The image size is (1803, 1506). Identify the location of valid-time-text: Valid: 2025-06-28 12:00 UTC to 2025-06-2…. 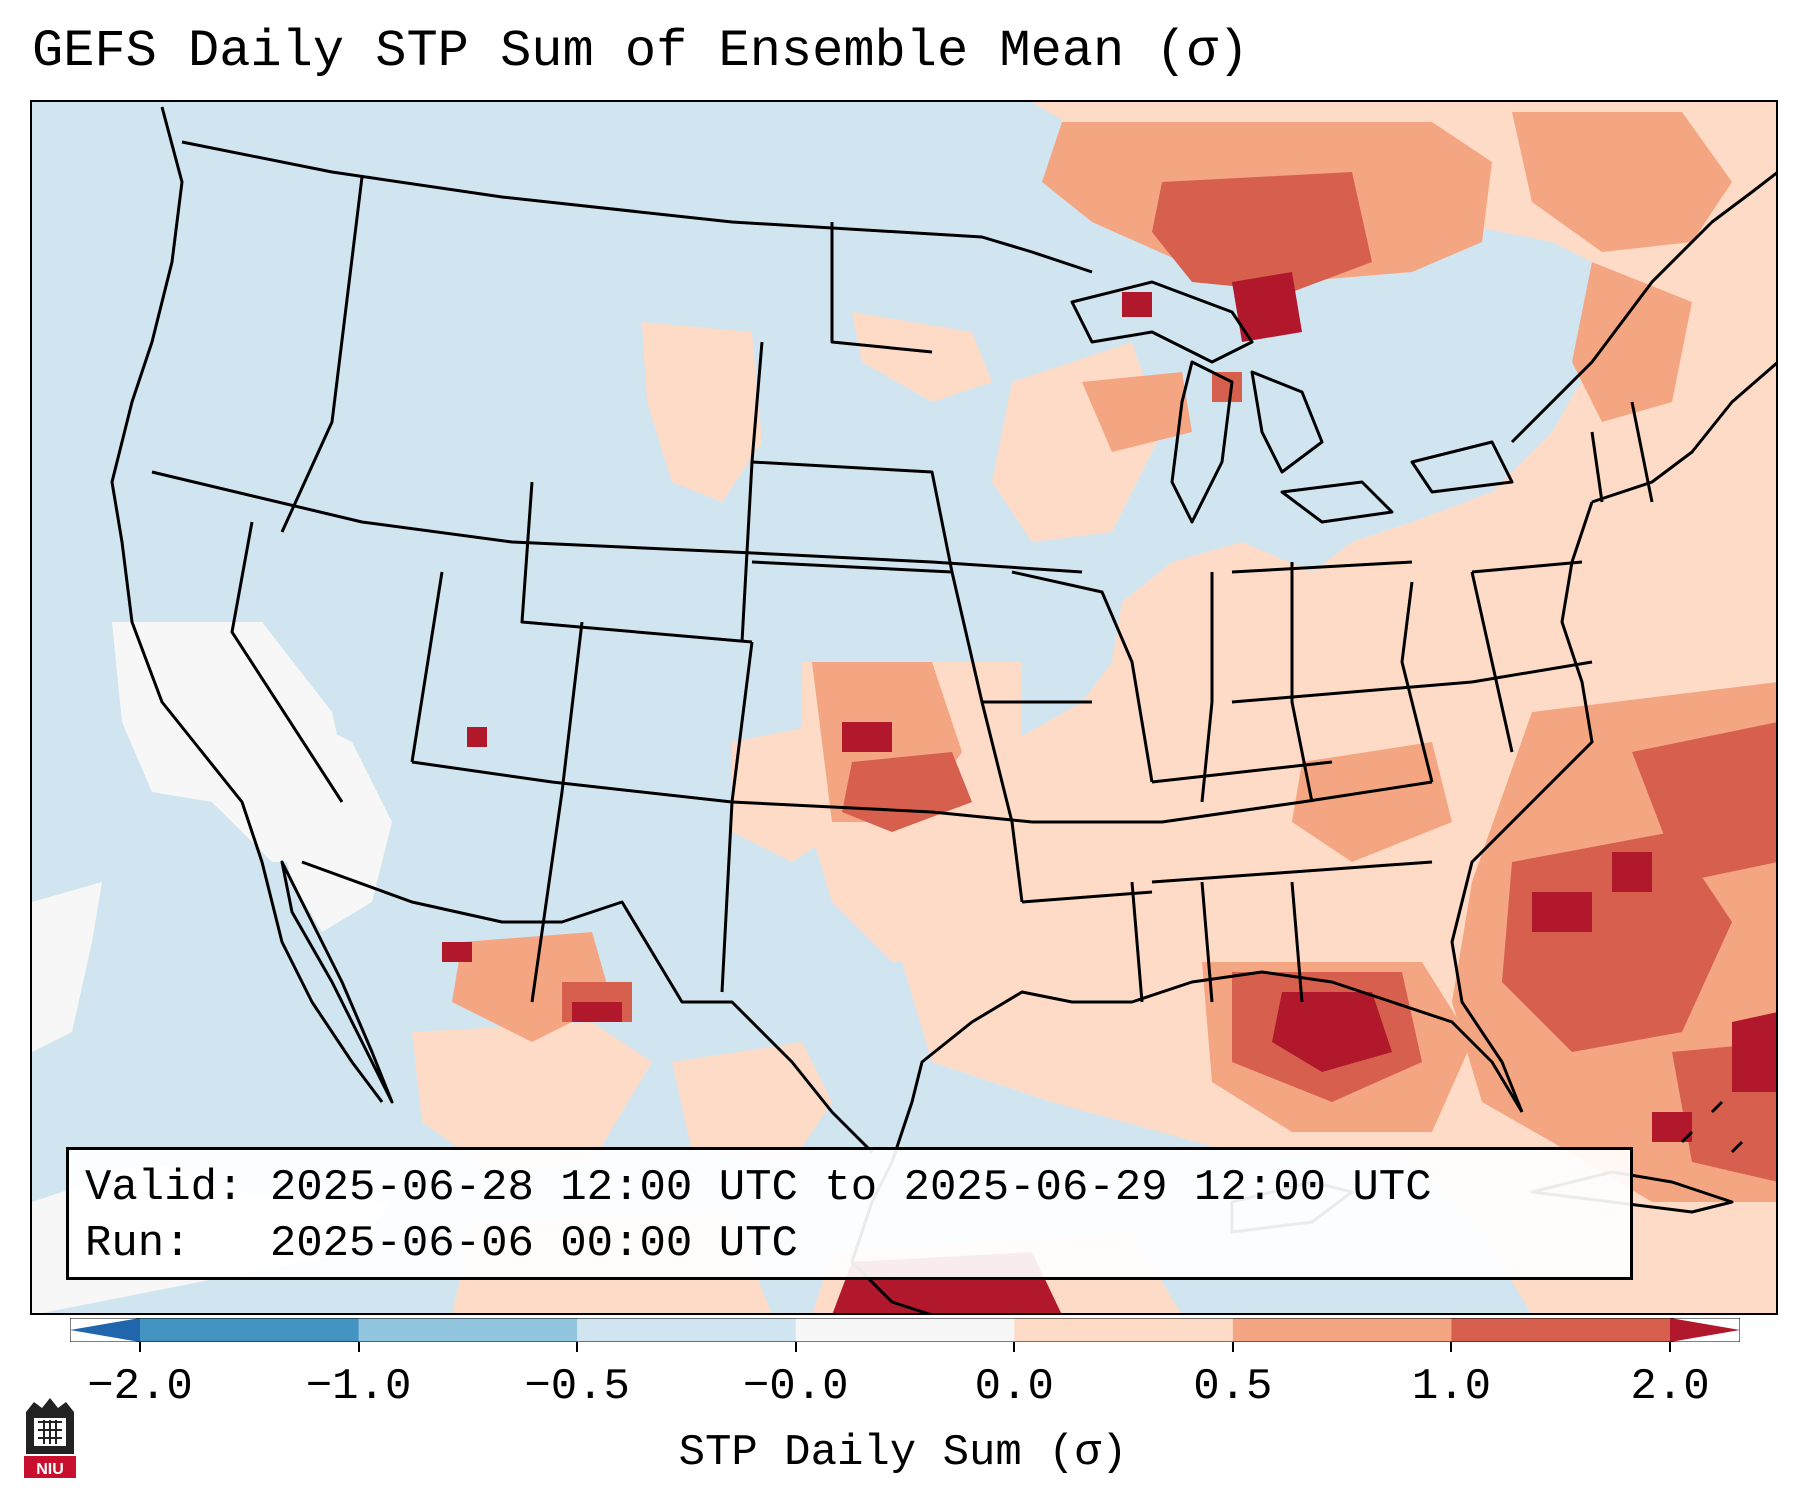
(758, 1188).